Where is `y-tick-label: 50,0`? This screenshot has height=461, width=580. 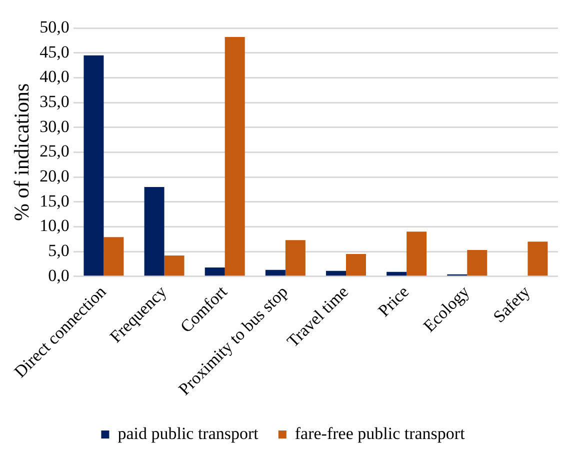
y-tick-label: 50,0 is located at coordinates (55, 26).